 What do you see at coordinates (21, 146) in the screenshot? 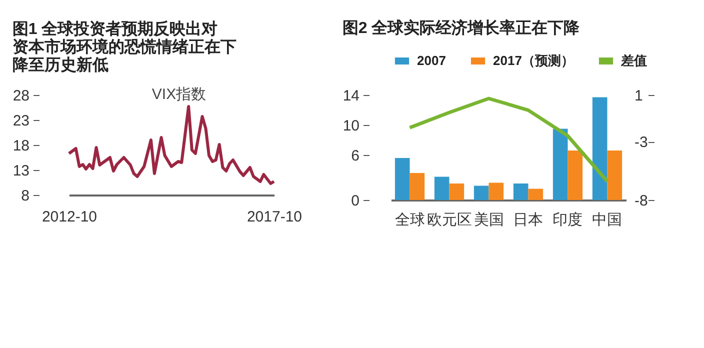
I see `y-tick-label: 18` at bounding box center [21, 146].